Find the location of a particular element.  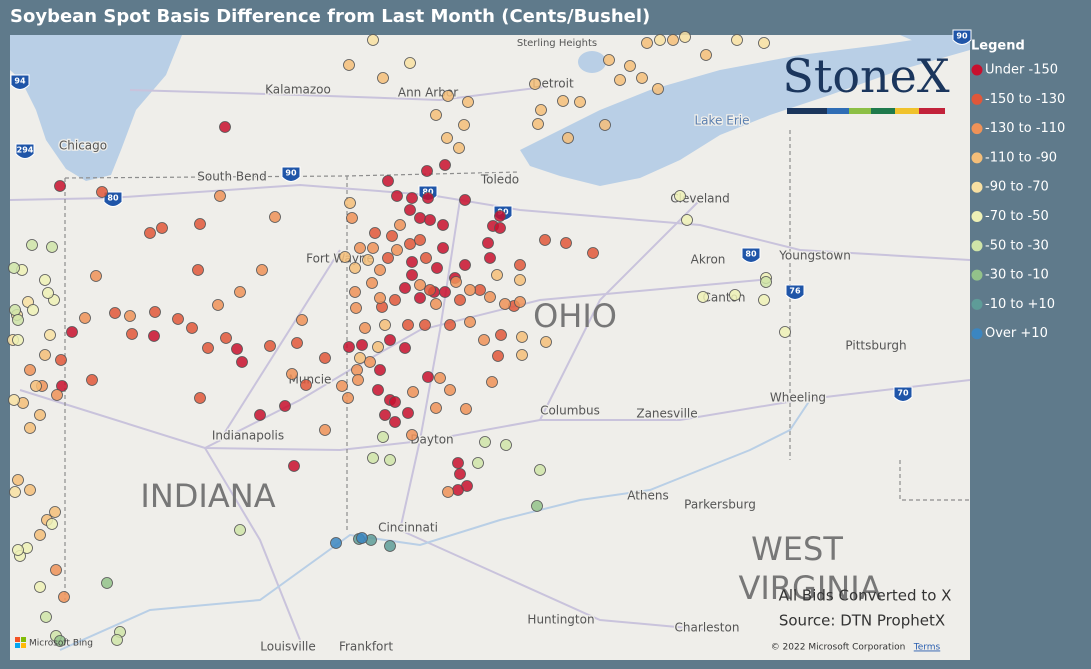

legend-label: Under -150 is located at coordinates (1021, 70).